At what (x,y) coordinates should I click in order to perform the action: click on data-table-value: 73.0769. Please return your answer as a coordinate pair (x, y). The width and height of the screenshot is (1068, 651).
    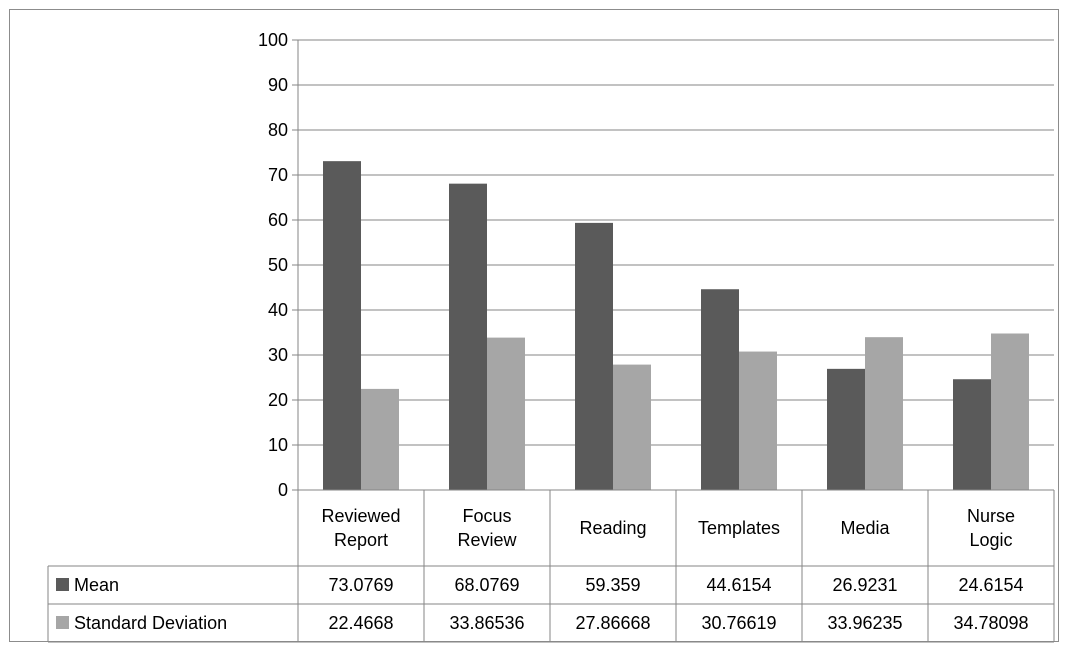
    Looking at the image, I should click on (360, 585).